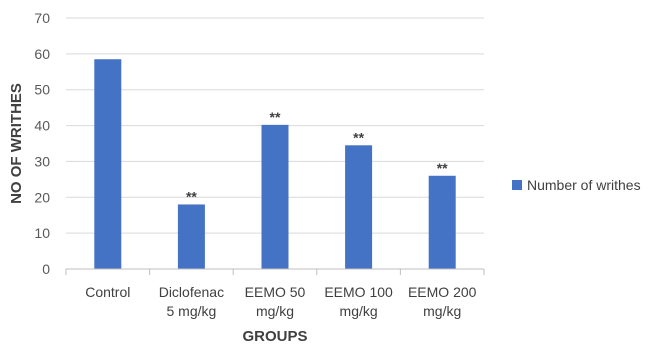  I want to click on y-tick-label: 40, so click(42, 126).